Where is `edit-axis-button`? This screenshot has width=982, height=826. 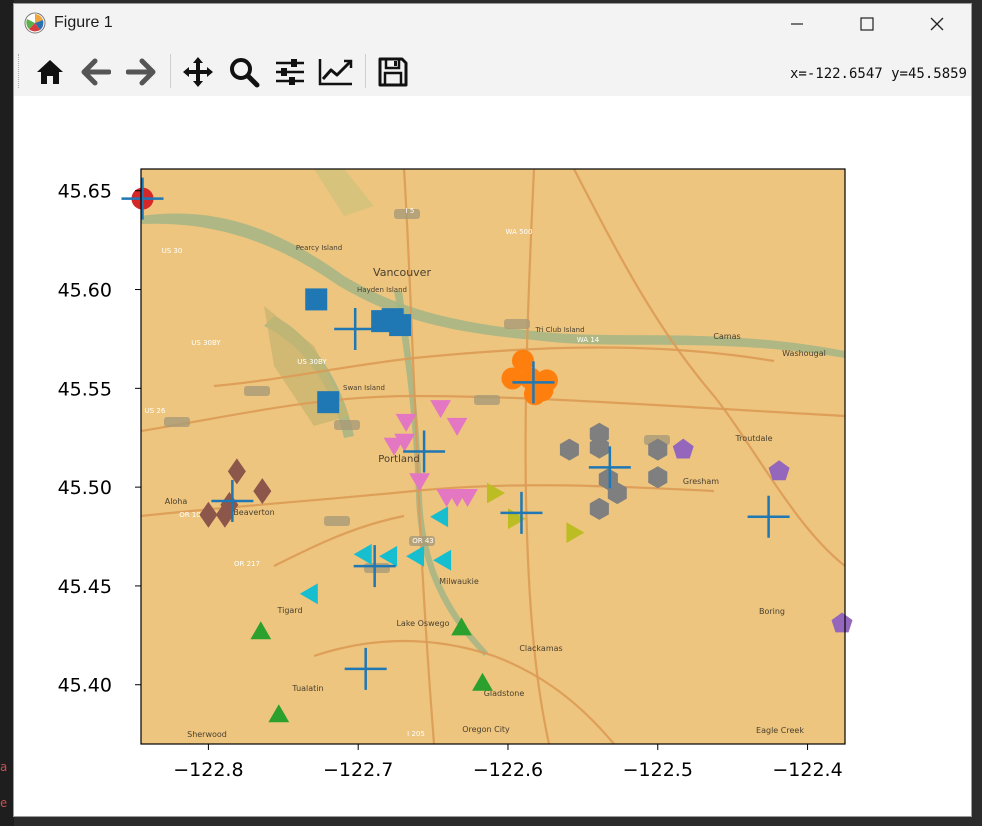
edit-axis-button is located at coordinates (336, 72).